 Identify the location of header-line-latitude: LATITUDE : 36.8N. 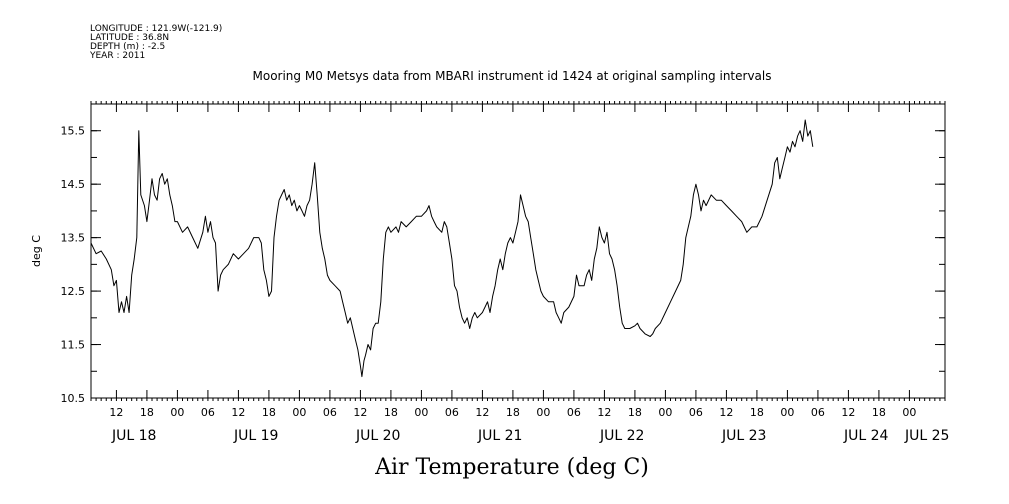
(129, 38).